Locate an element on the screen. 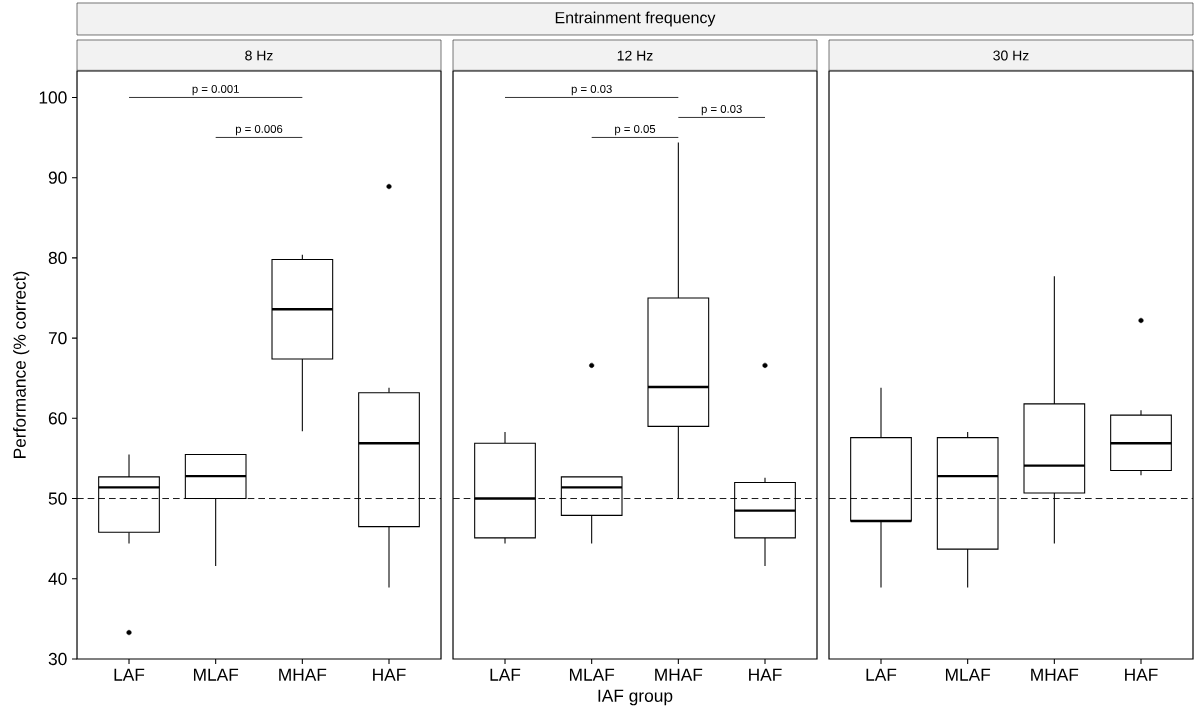  y-tick-label: 50 is located at coordinates (57, 498).